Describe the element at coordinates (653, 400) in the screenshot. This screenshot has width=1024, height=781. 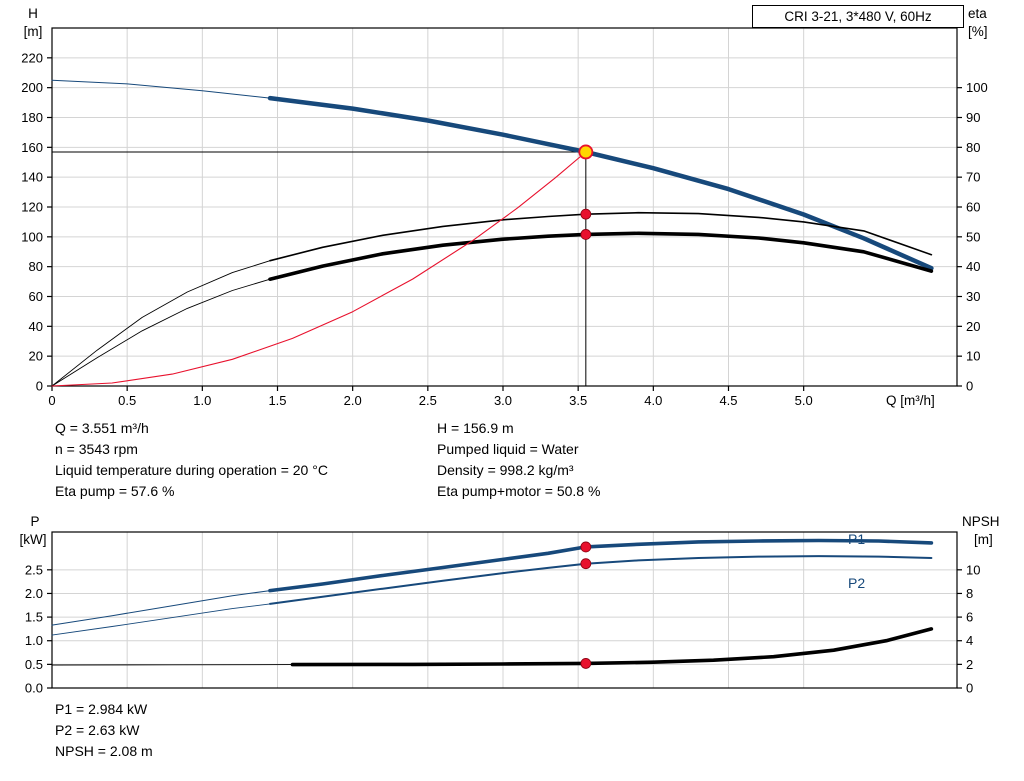
I see `svg-text: 4.0` at that location.